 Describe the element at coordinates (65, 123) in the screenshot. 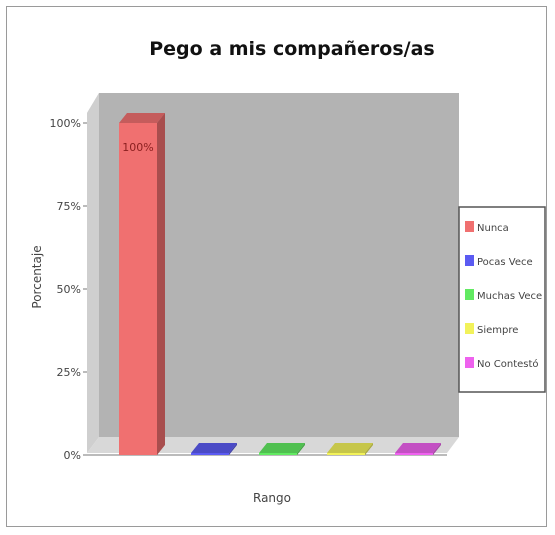

I see `y-tick-label: 100%` at that location.